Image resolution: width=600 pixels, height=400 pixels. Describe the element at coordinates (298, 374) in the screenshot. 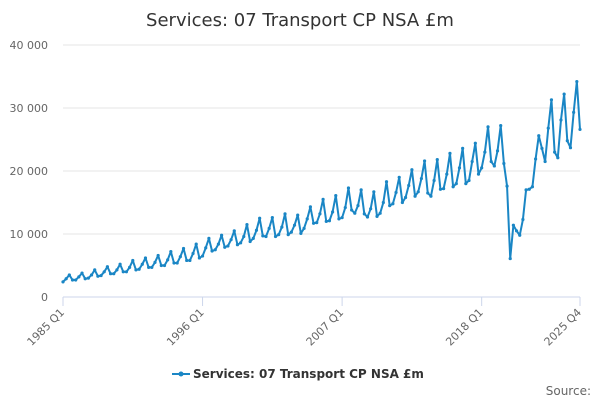

I see `legend: Services: 07 Transport CP NSA £m` at that location.